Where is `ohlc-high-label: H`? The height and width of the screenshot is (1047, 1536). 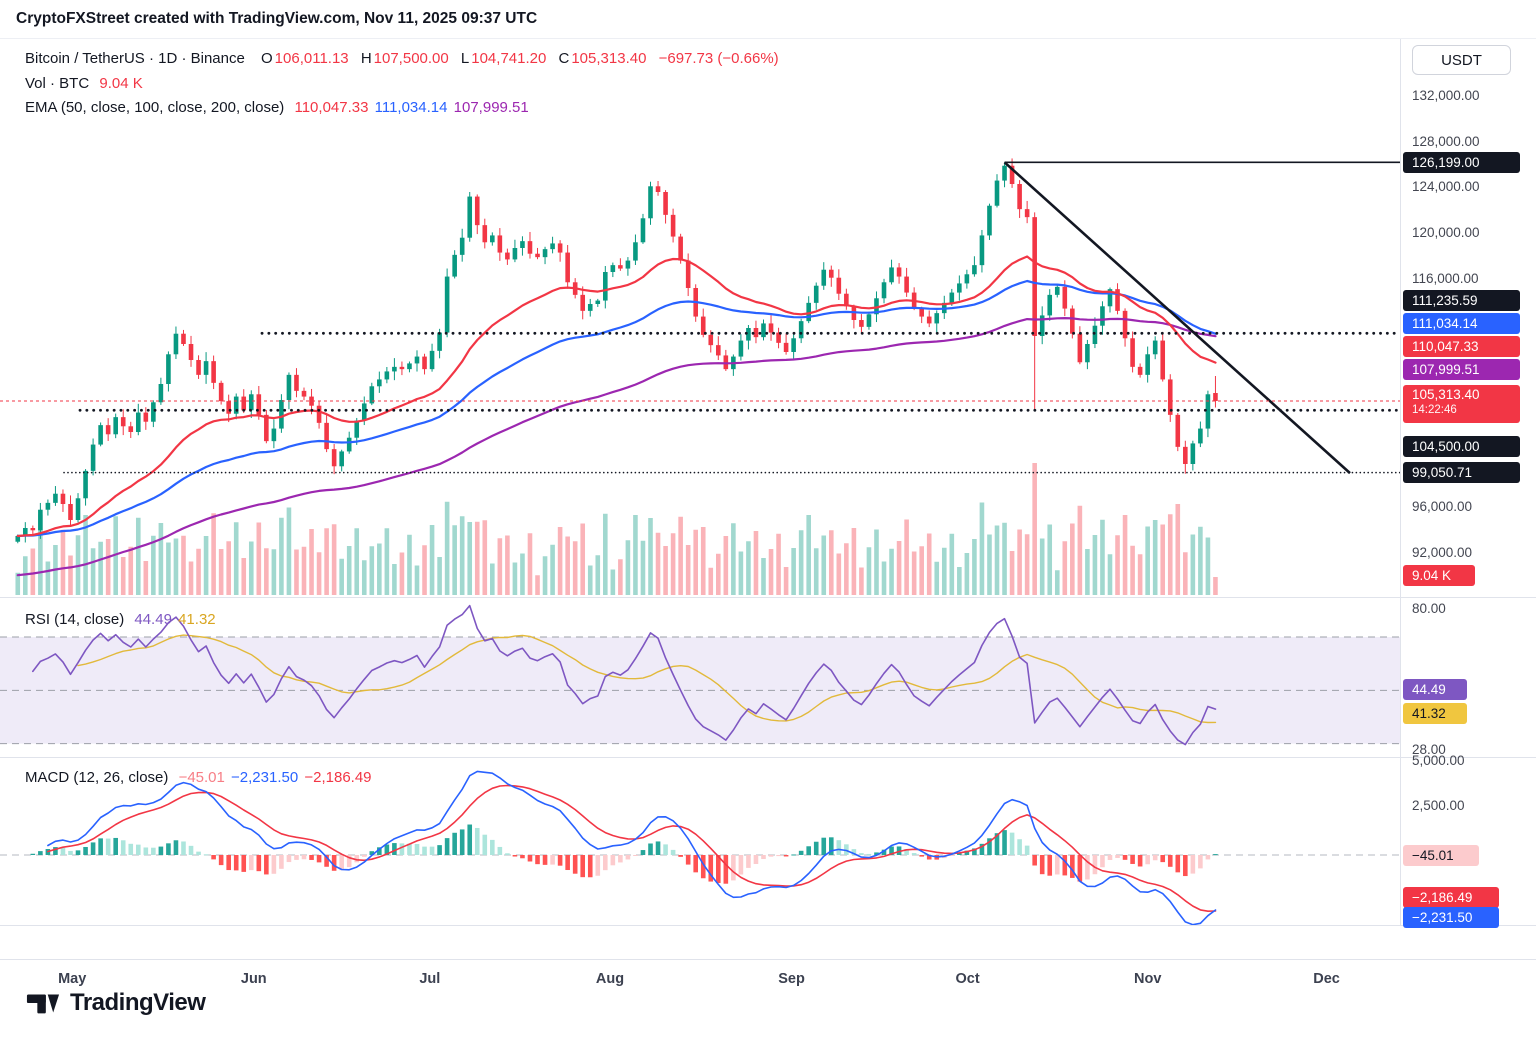
ohlc-high-label: H is located at coordinates (366, 58).